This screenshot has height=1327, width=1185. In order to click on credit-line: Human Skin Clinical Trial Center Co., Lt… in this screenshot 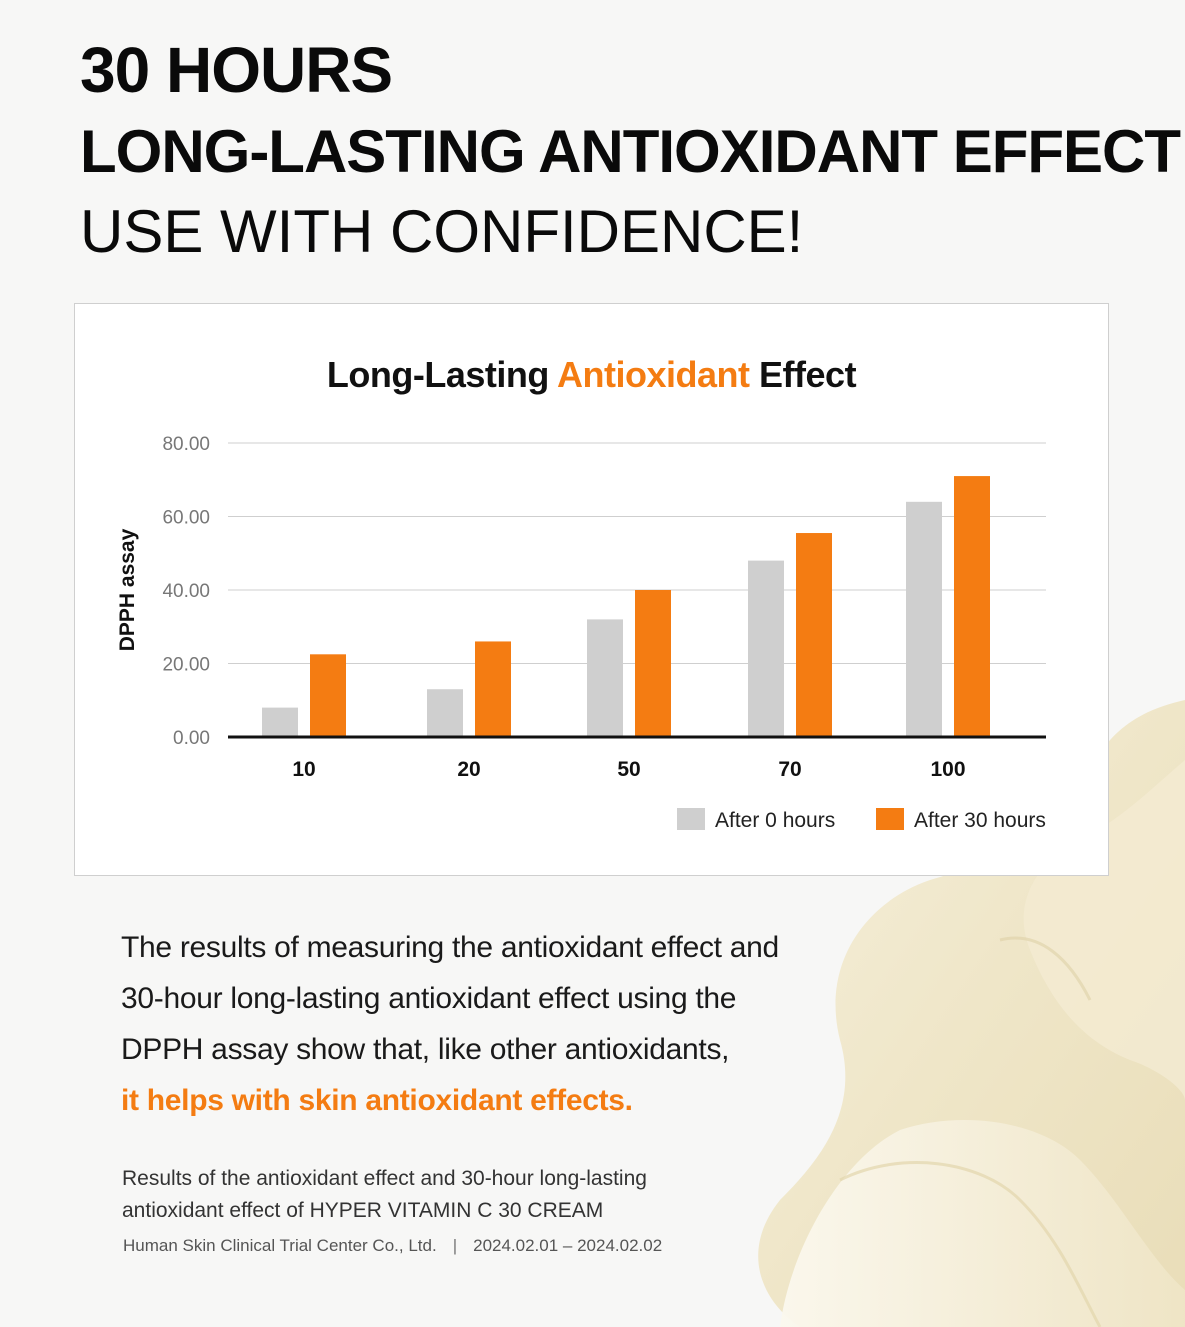, I will do `click(392, 1246)`.